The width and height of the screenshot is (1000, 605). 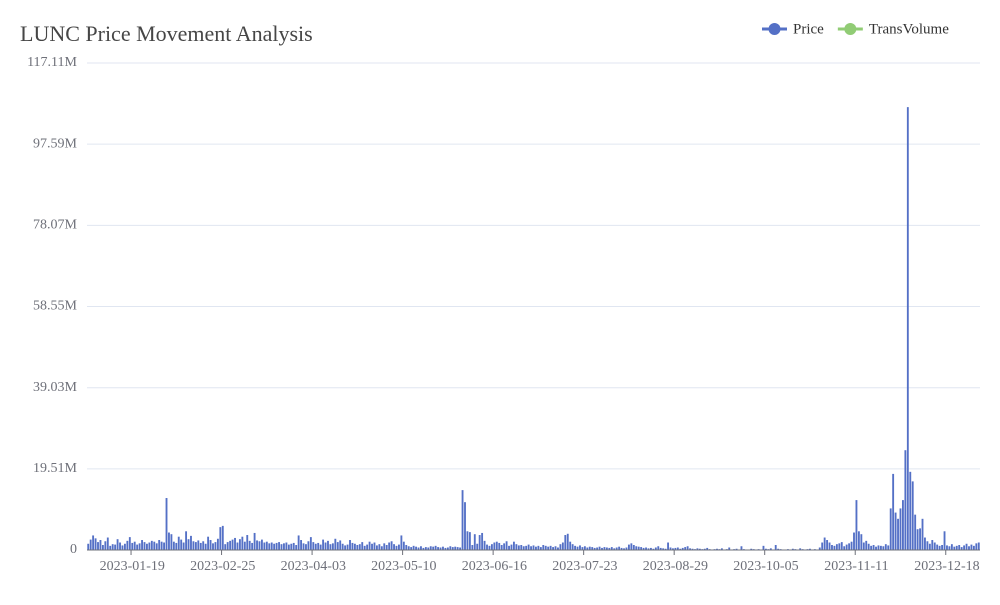 What do you see at coordinates (222, 566) in the screenshot?
I see `x-tick-label: 2023-02-25` at bounding box center [222, 566].